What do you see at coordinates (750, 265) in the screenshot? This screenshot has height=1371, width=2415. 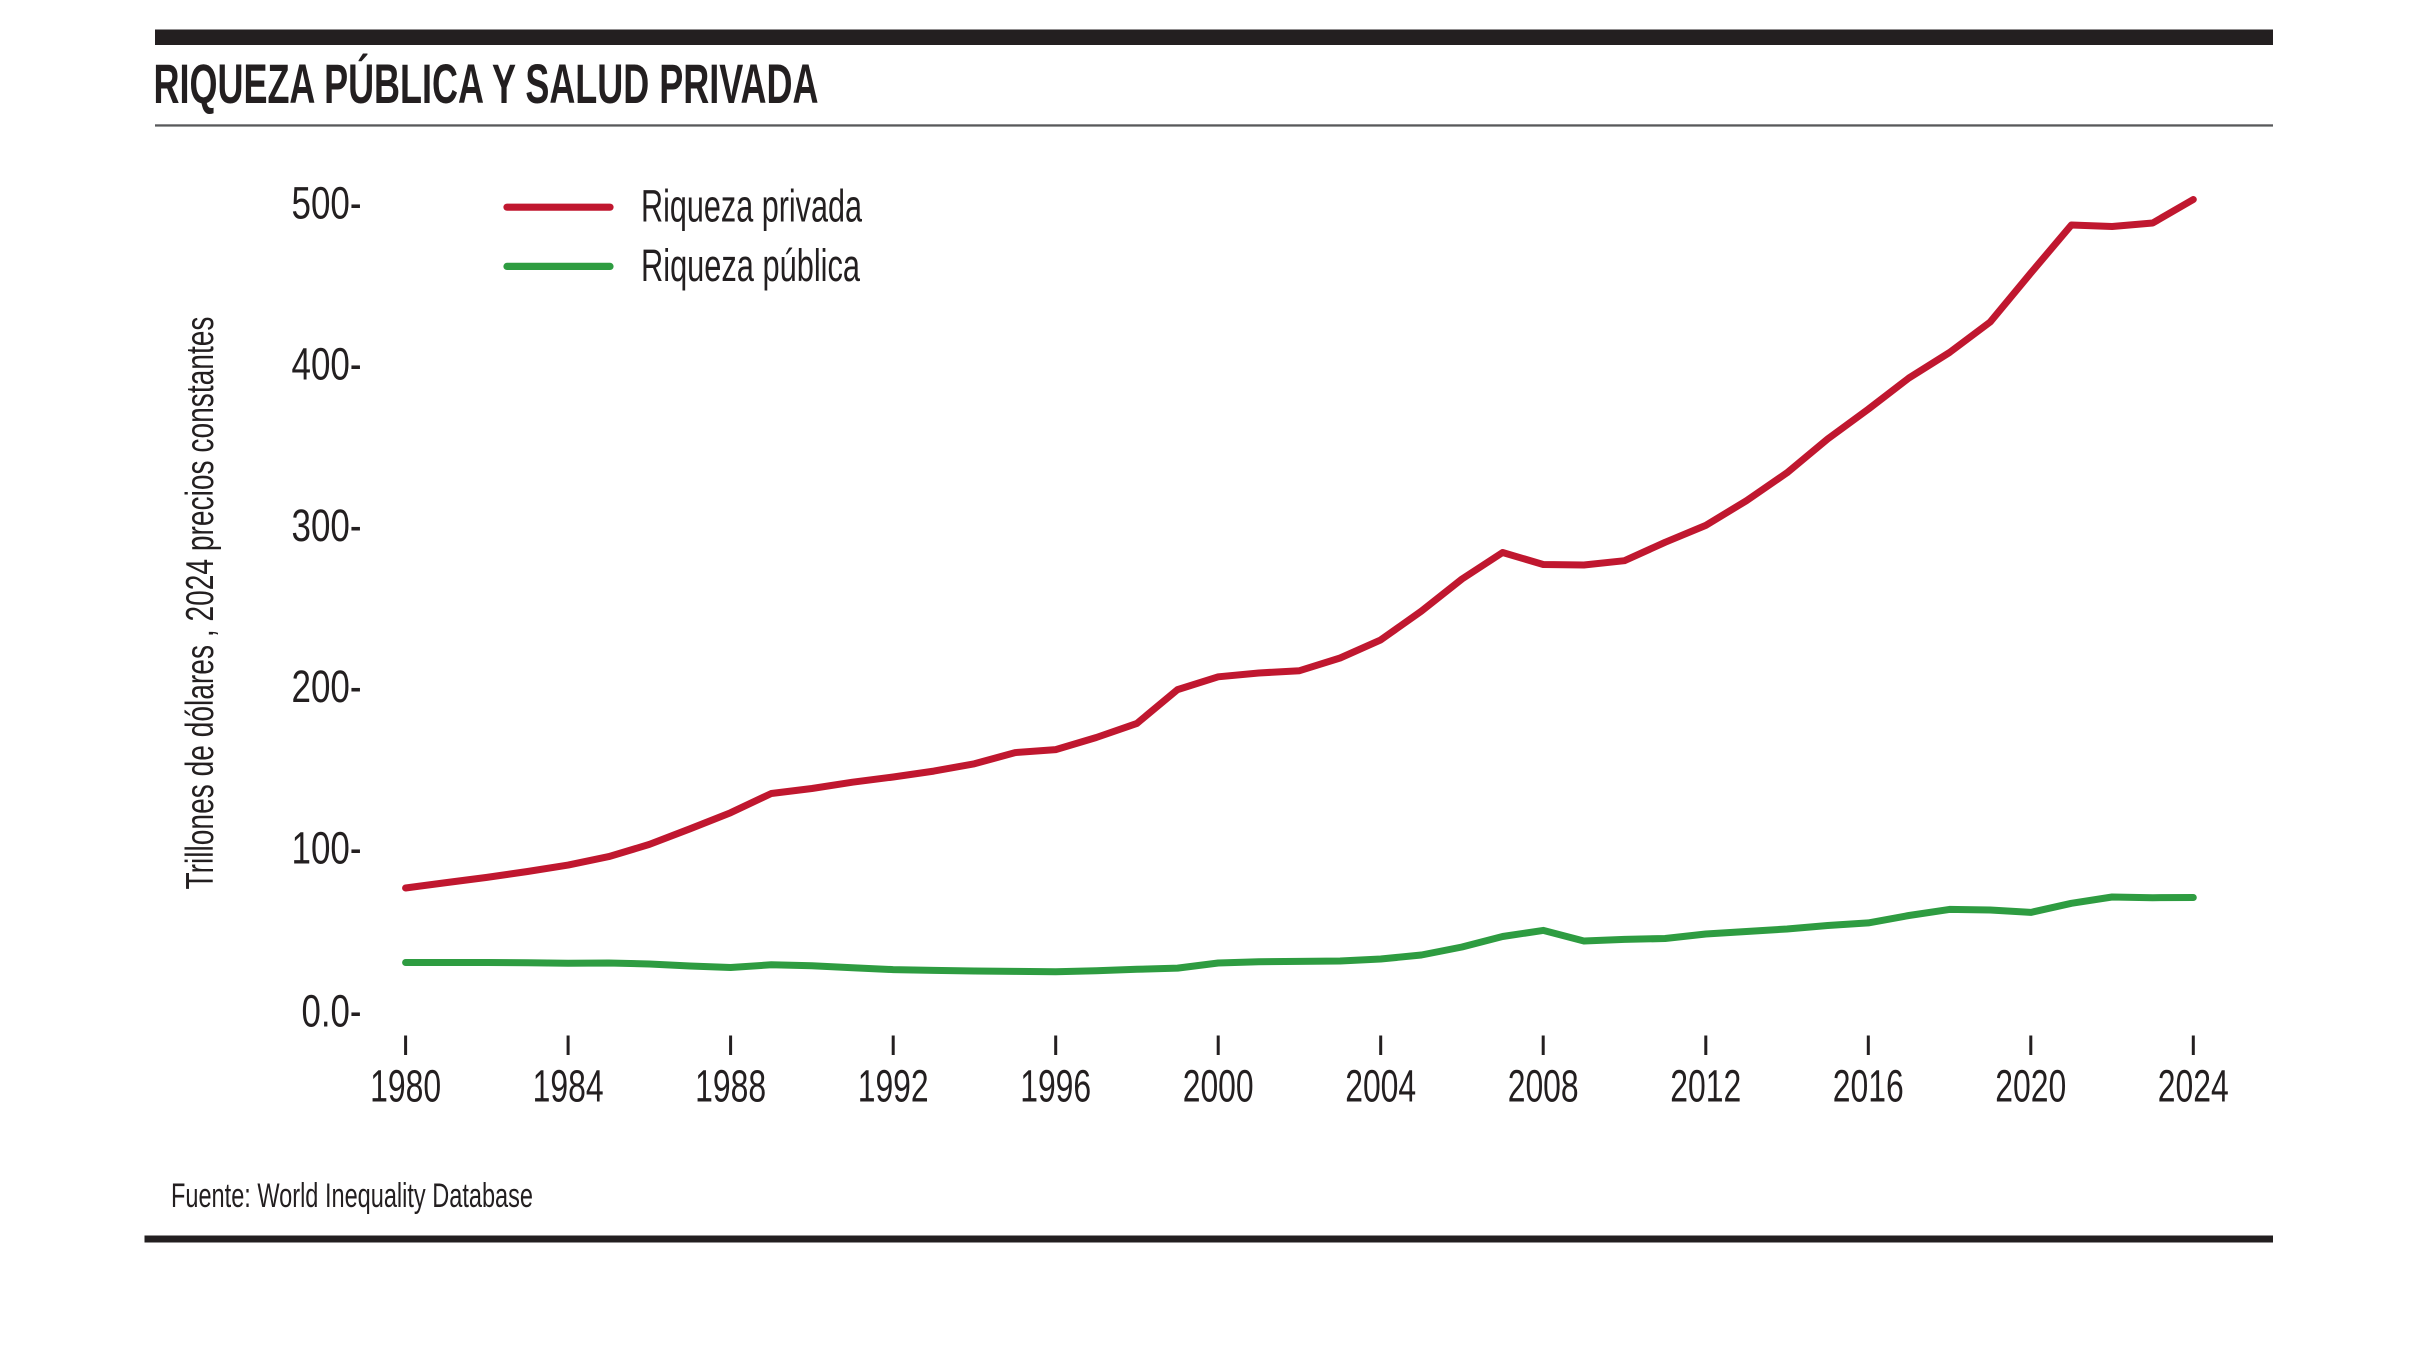 I see `svg-text: Riqueza pública` at bounding box center [750, 265].